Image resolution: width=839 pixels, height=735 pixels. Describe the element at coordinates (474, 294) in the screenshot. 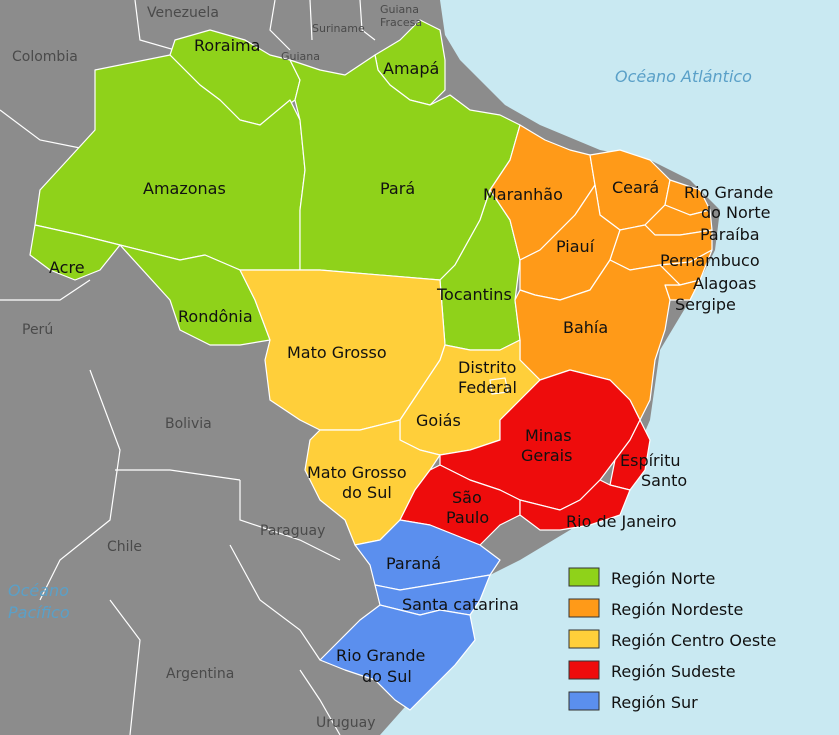

I see `state-label-tocantins: Tocantins` at that location.